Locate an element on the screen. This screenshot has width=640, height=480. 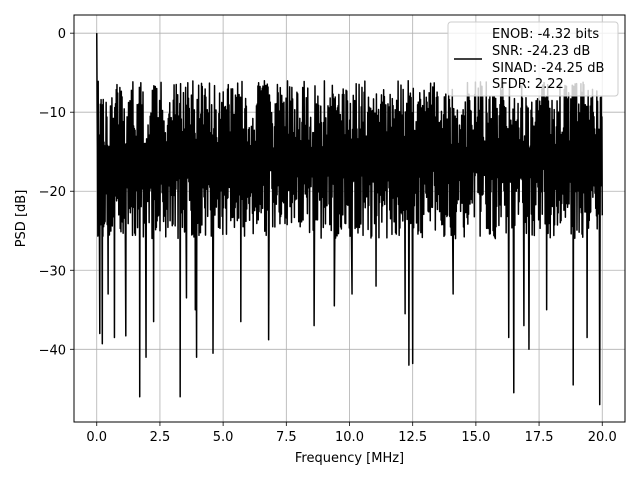
legend-entry-snr: SNR: -24.23 dB is located at coordinates (541, 51).